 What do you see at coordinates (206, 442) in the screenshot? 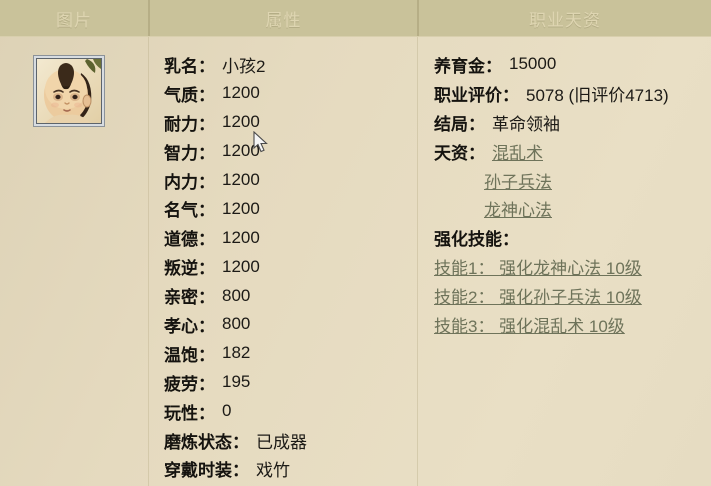
I see `attr-label: 磨炼状态：` at bounding box center [206, 442].